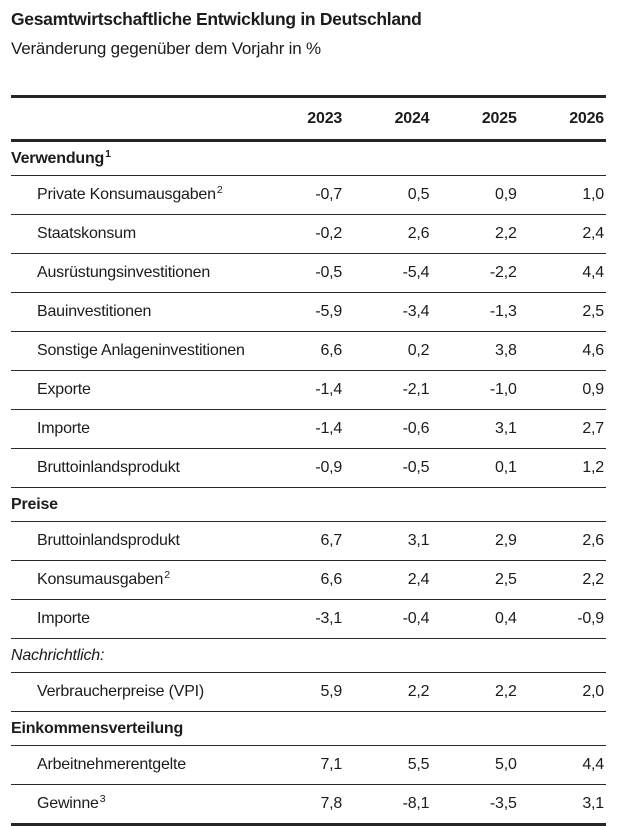 The width and height of the screenshot is (618, 826). What do you see at coordinates (475, 765) in the screenshot?
I see `value-cell: 5,0` at bounding box center [475, 765].